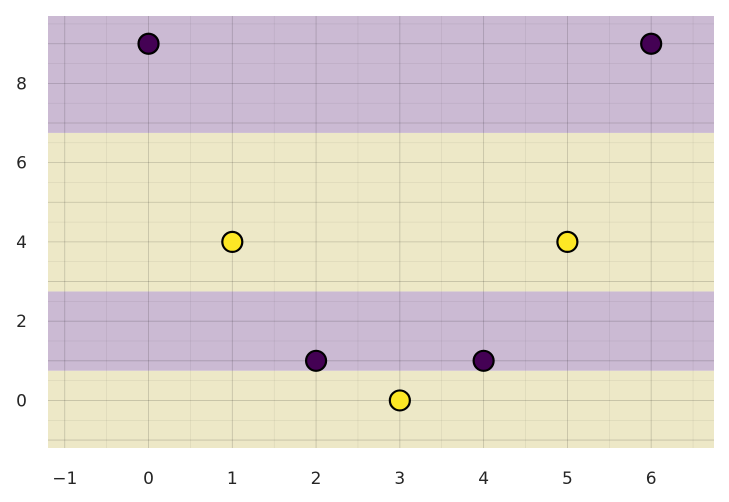 The width and height of the screenshot is (729, 502). I want to click on y-tick-label: 4, so click(21, 243).